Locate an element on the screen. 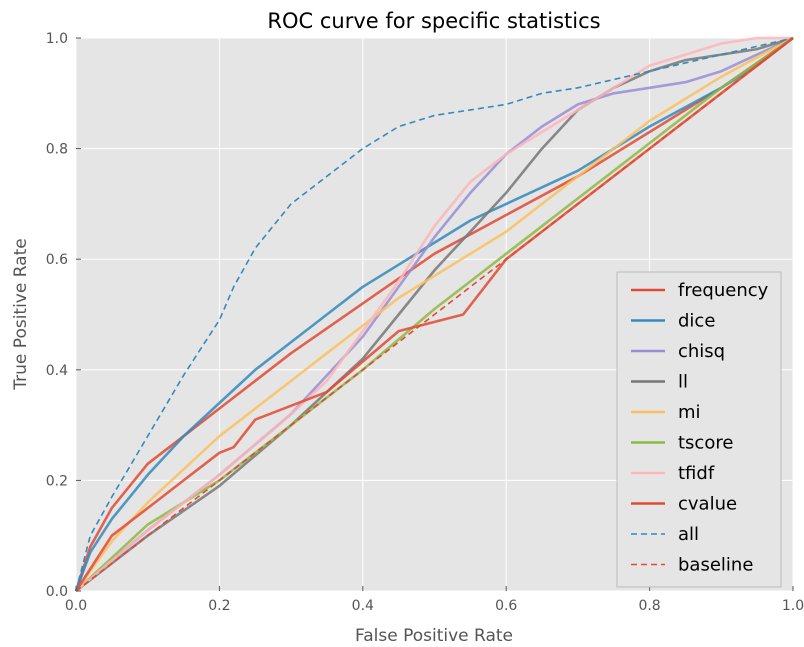 The image size is (804, 647). legend-label-tscore: tscore is located at coordinates (705, 443).